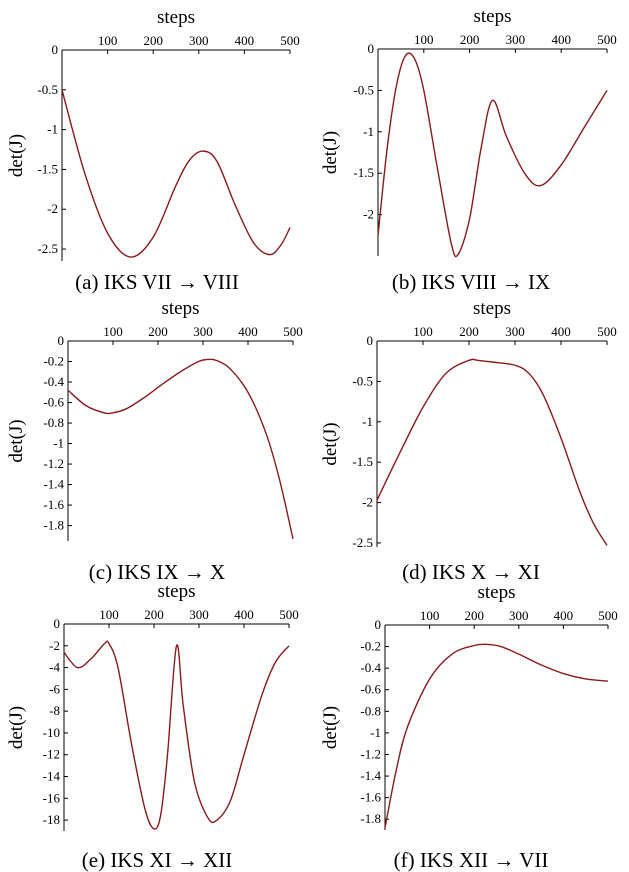 This screenshot has width=629, height=872. What do you see at coordinates (471, 860) in the screenshot?
I see `chart-caption-f: (f) IKS XII → VII` at bounding box center [471, 860].